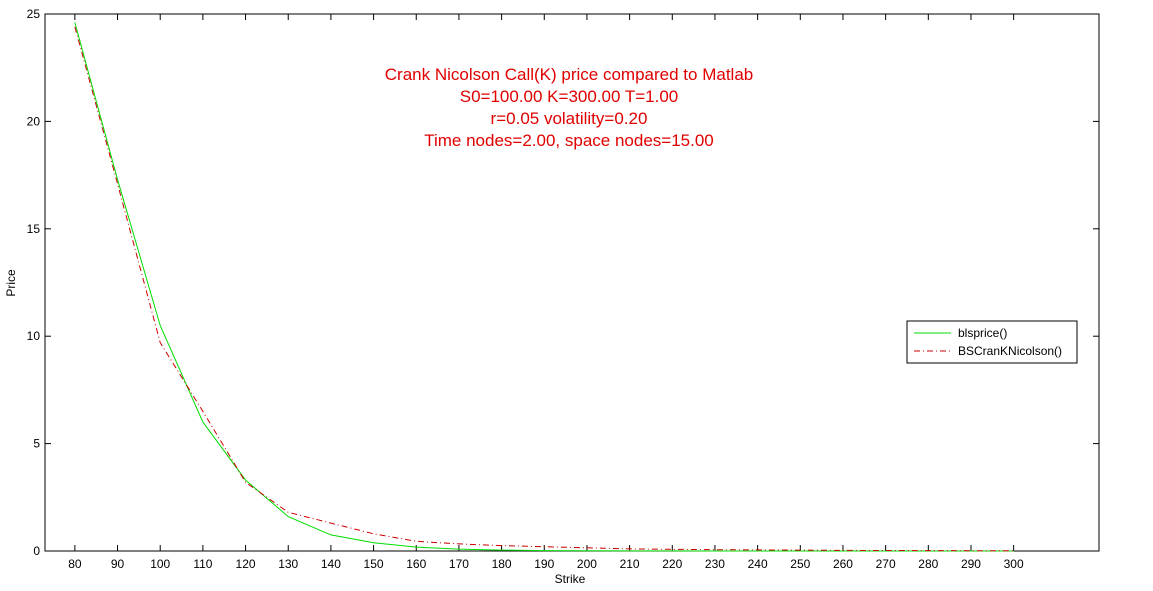 The image size is (1153, 591). Describe the element at coordinates (569, 118) in the screenshot. I see `title-line-3: r=0.05 volatility=0.20` at that location.